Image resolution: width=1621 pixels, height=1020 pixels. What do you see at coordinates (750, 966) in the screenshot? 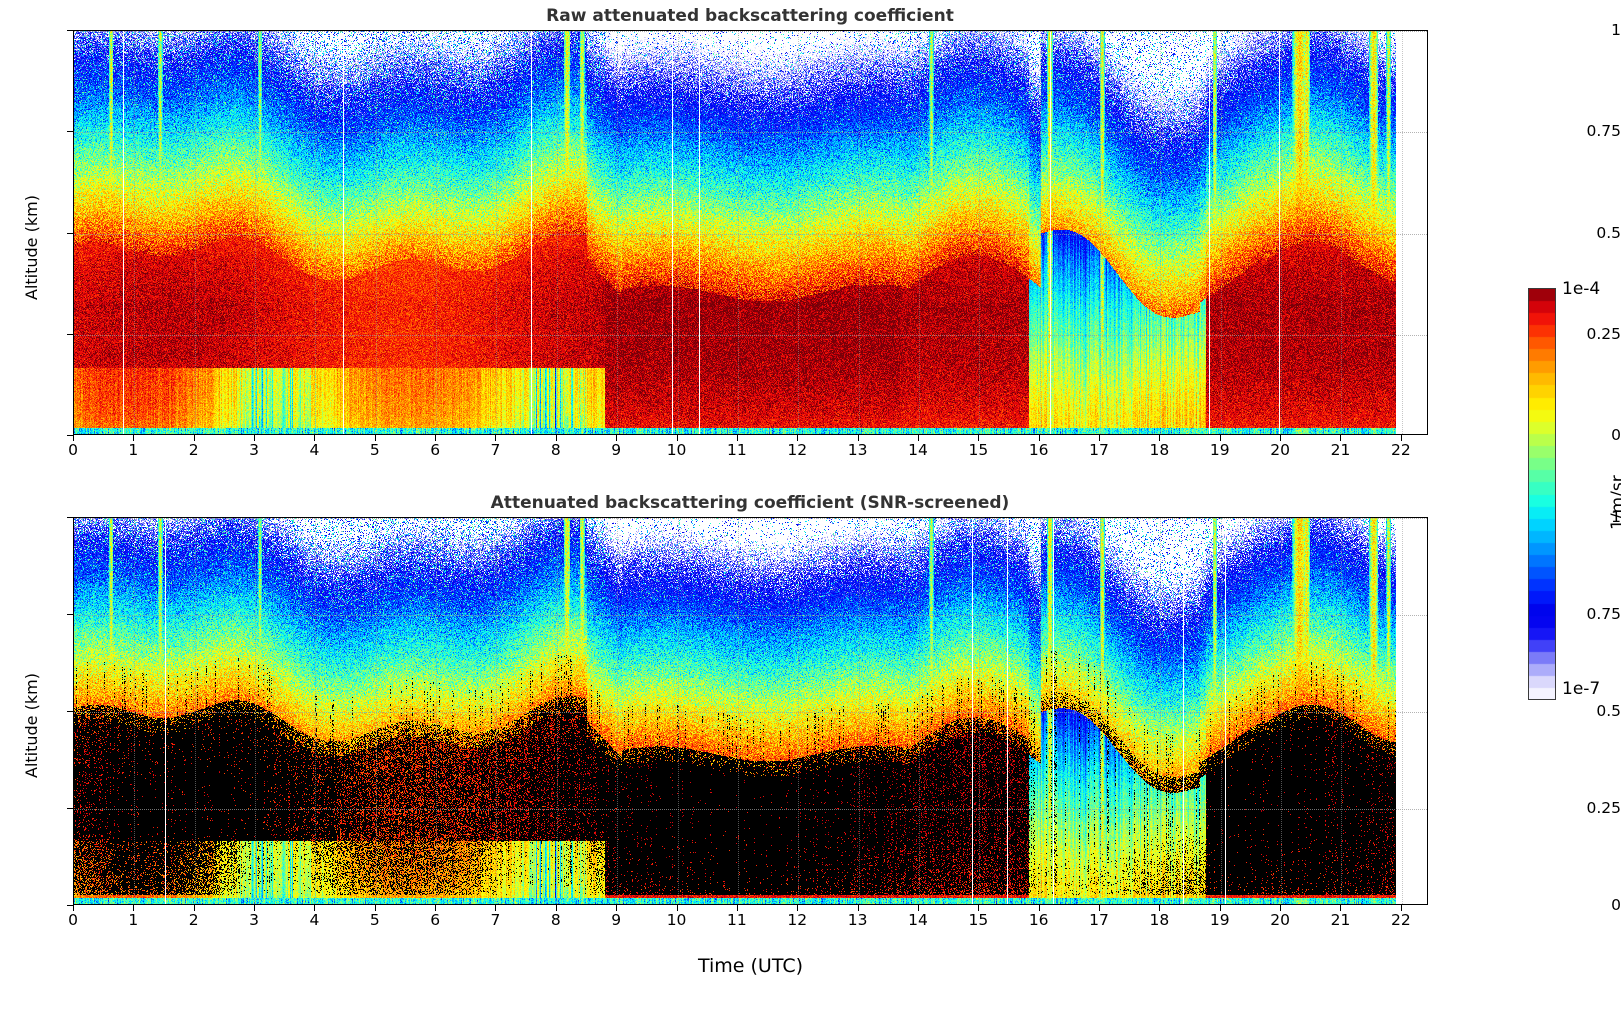
I see `xlabel-time: Time (UTC)` at bounding box center [750, 966].